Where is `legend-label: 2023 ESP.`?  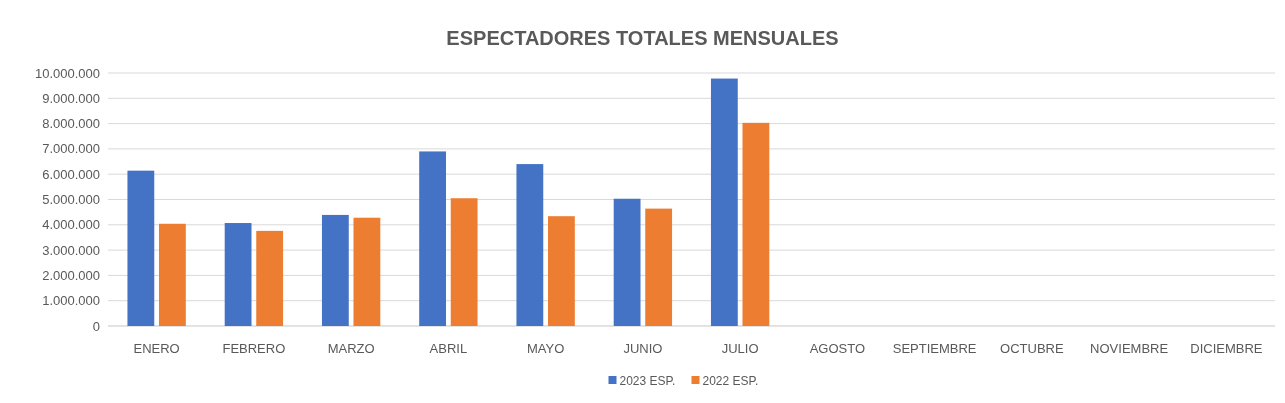 legend-label: 2023 ESP. is located at coordinates (647, 381).